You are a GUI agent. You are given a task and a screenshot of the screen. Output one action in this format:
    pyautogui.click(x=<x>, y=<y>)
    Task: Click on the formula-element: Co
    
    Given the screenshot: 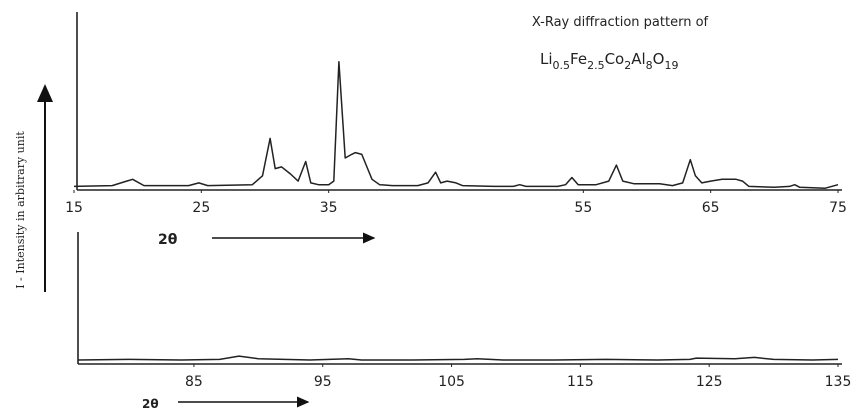 What is the action you would take?
    pyautogui.click(x=615, y=59)
    